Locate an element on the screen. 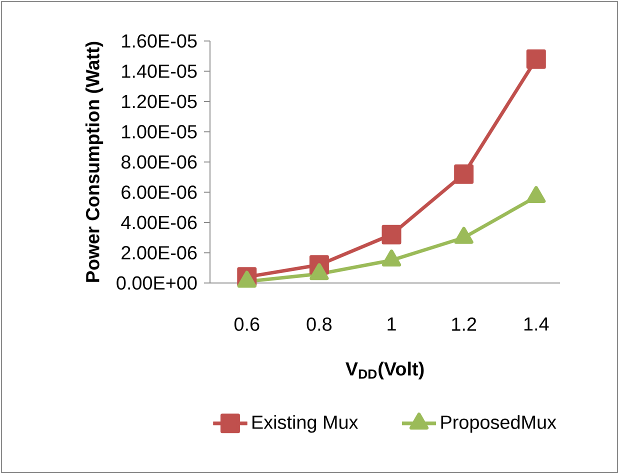 This screenshot has width=619, height=474. x-axis-title: V$_{DD}$(Volt) is located at coordinates (385, 371).